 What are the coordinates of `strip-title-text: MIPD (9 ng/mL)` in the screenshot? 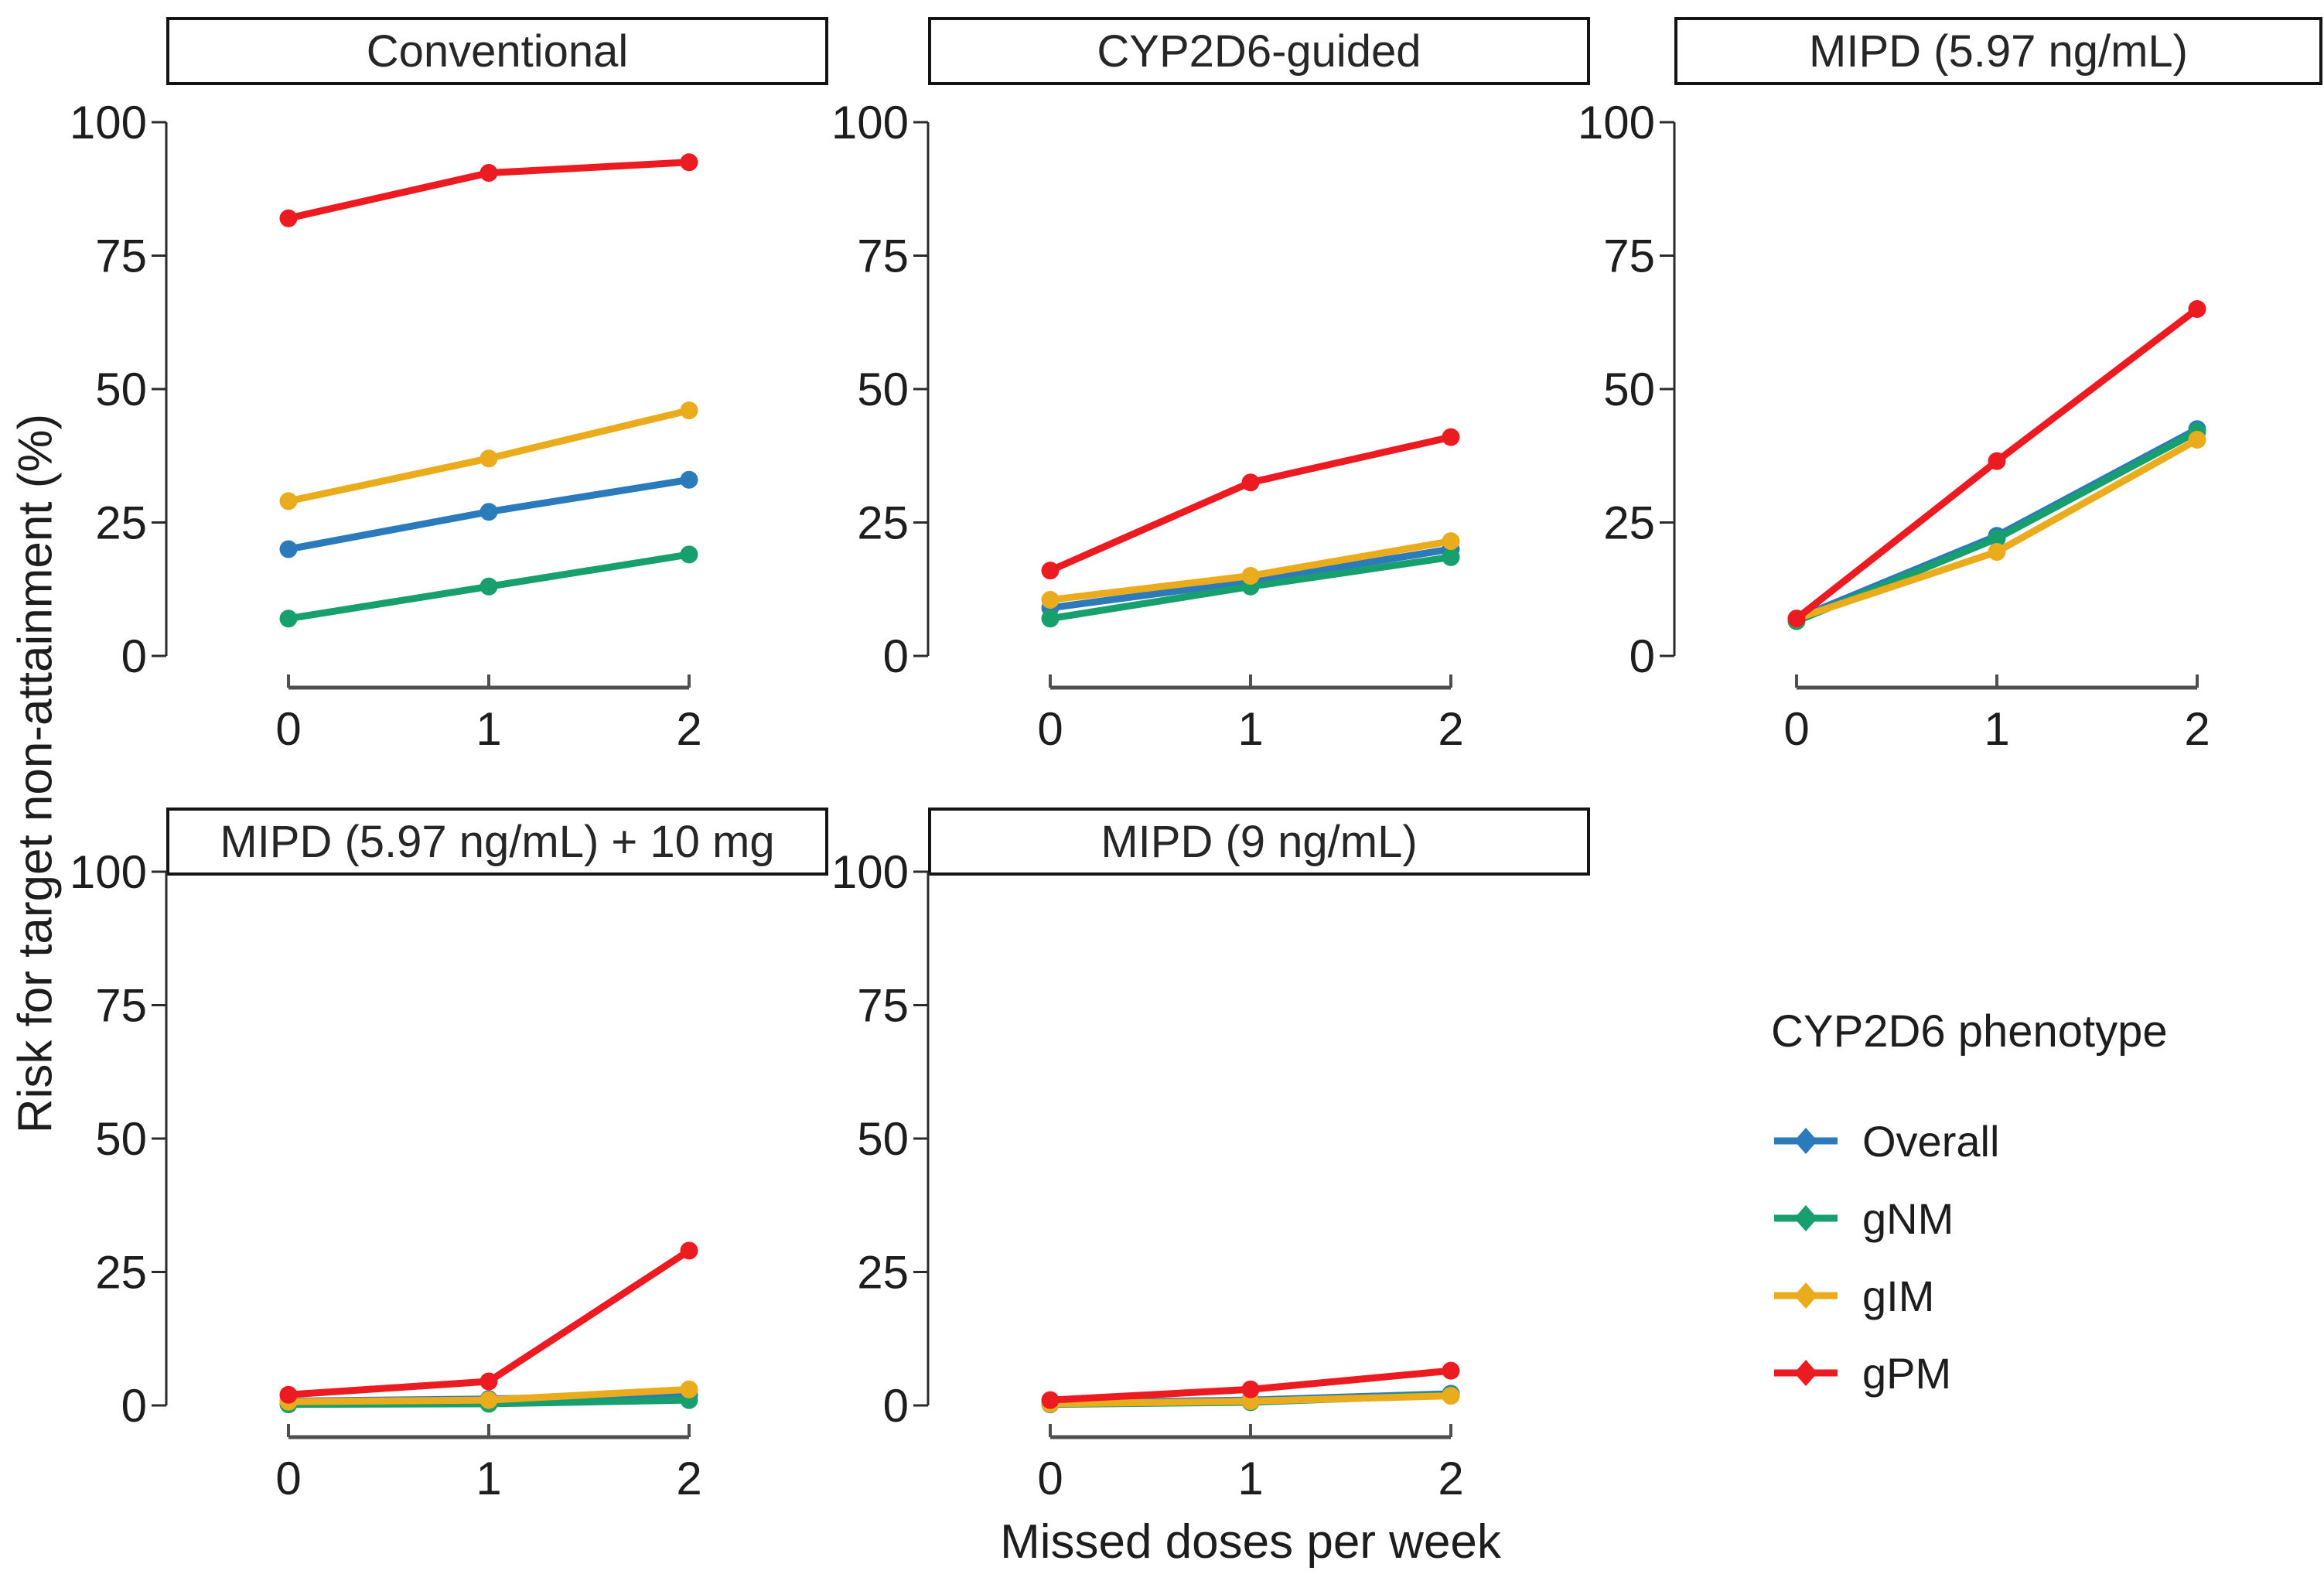 It's located at (1259, 841).